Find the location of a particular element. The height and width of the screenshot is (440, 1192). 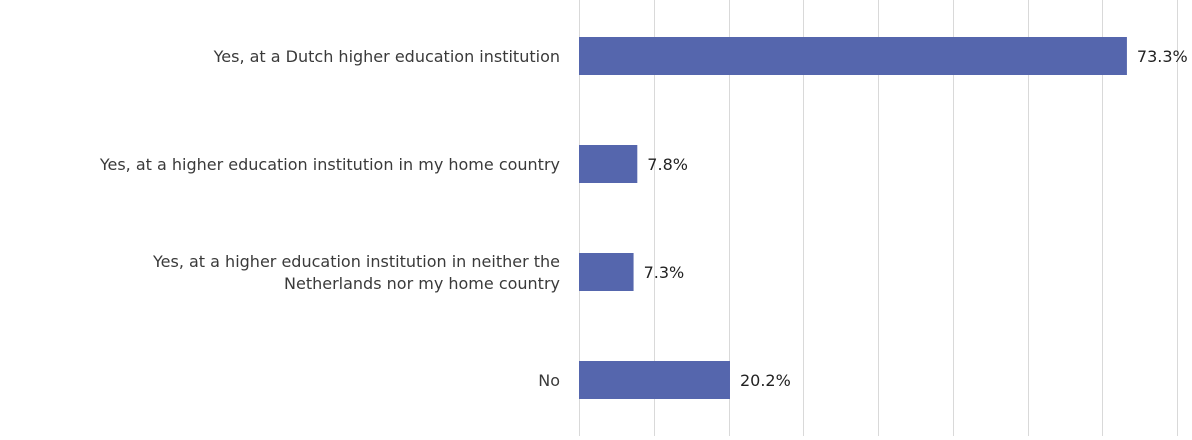

data-label: 7.8% is located at coordinates (667, 164).